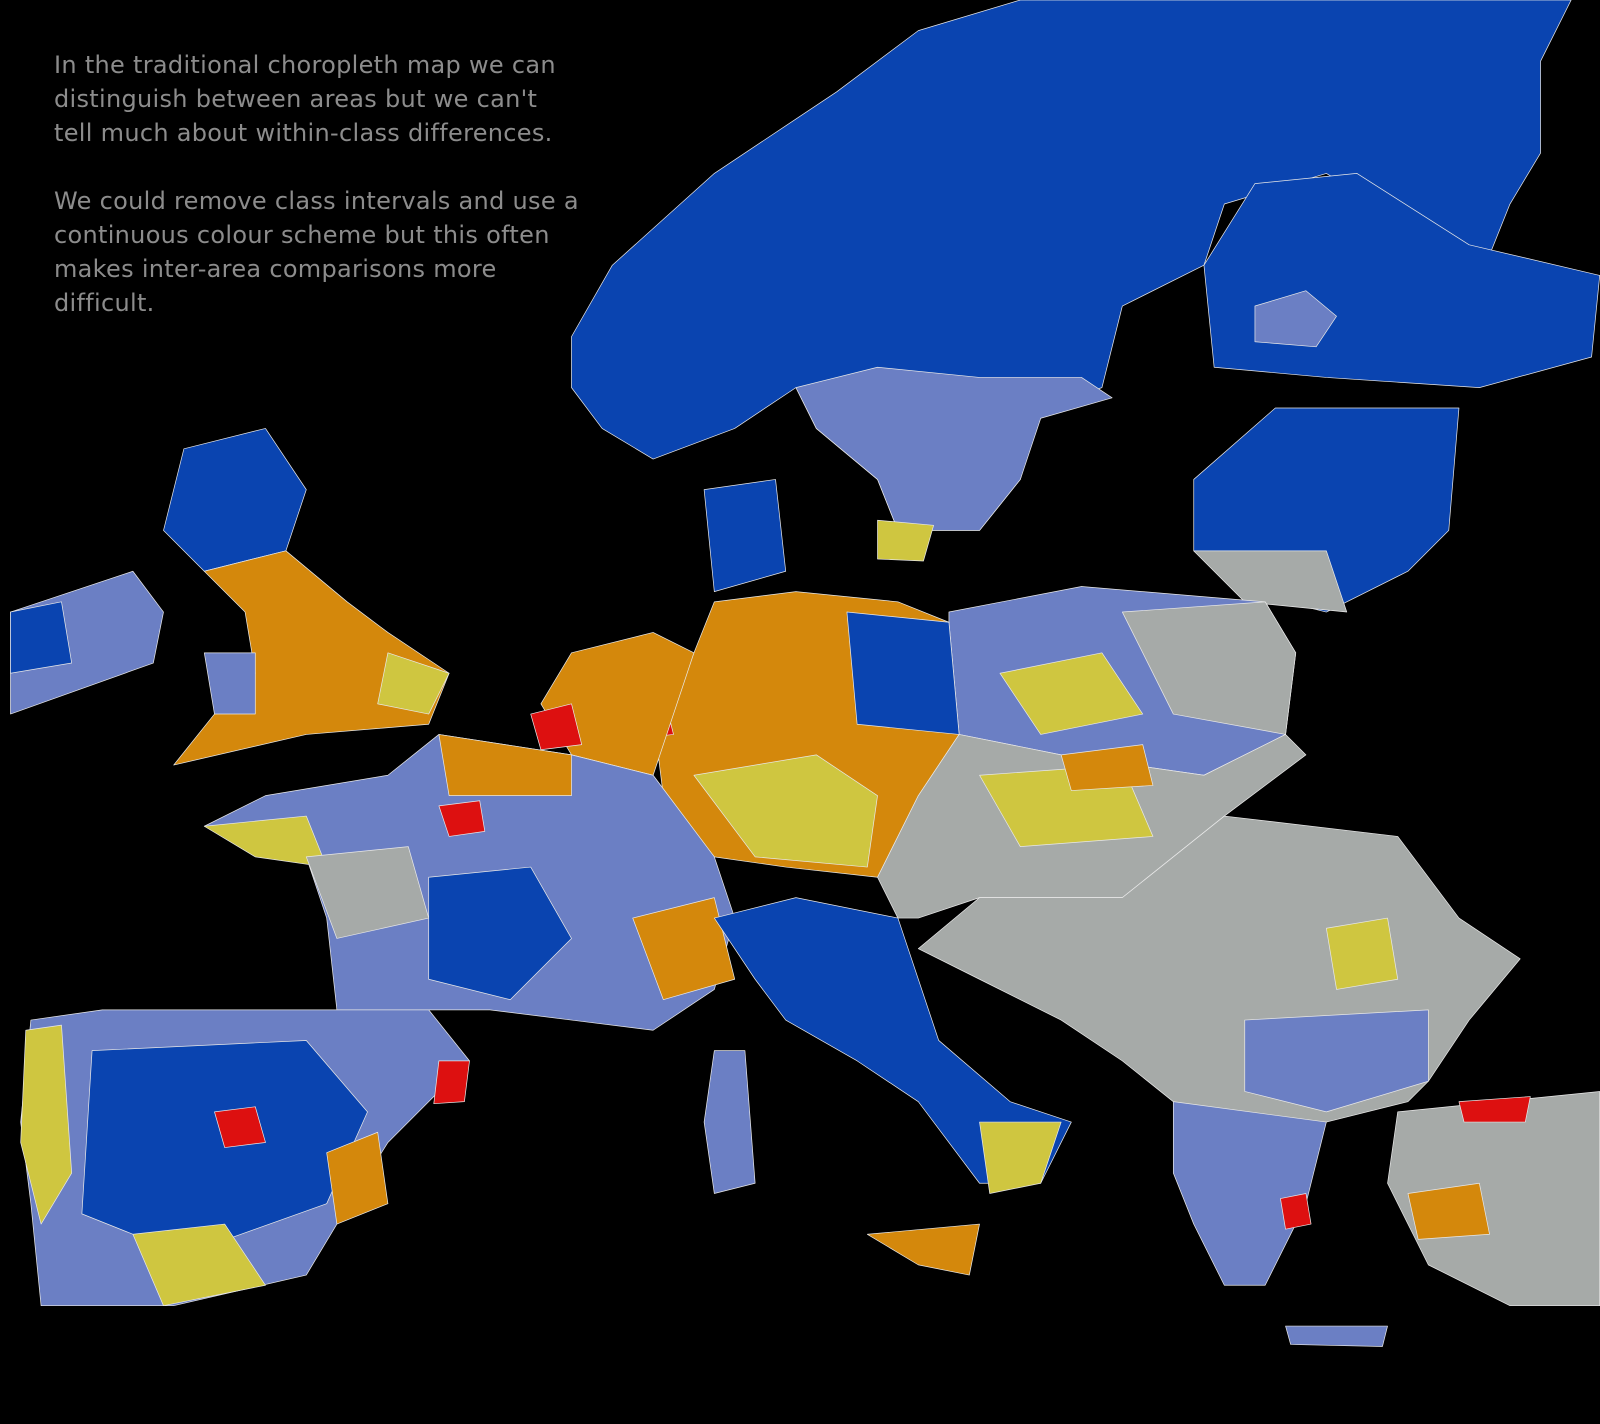 Image resolution: width=1600 pixels, height=1424 pixels. Describe the element at coordinates (556, 727) in the screenshot. I see `benelux-patch` at that location.